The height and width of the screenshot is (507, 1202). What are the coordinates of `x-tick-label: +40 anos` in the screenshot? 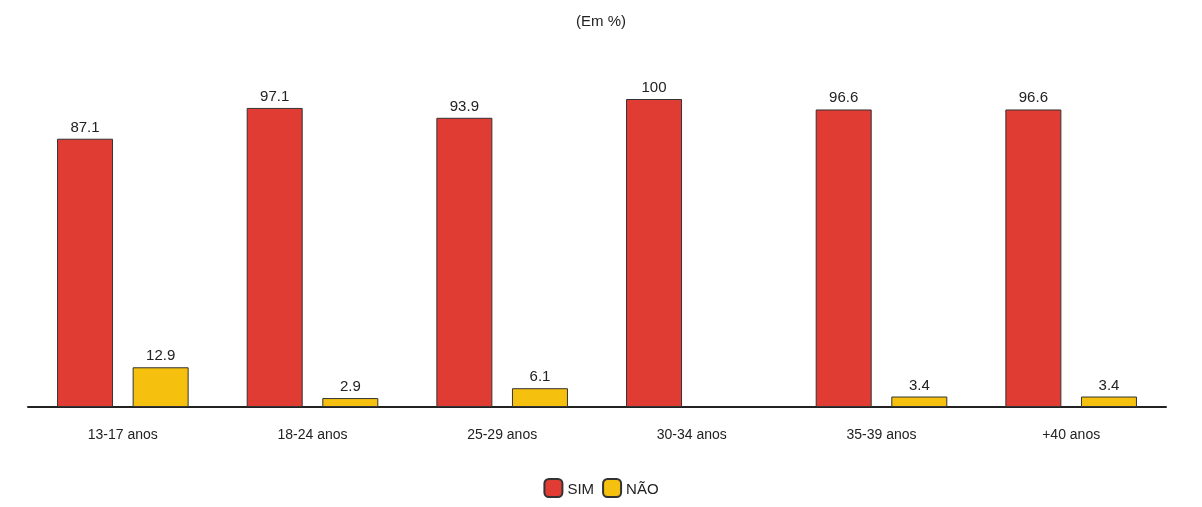 It's located at (1071, 434).